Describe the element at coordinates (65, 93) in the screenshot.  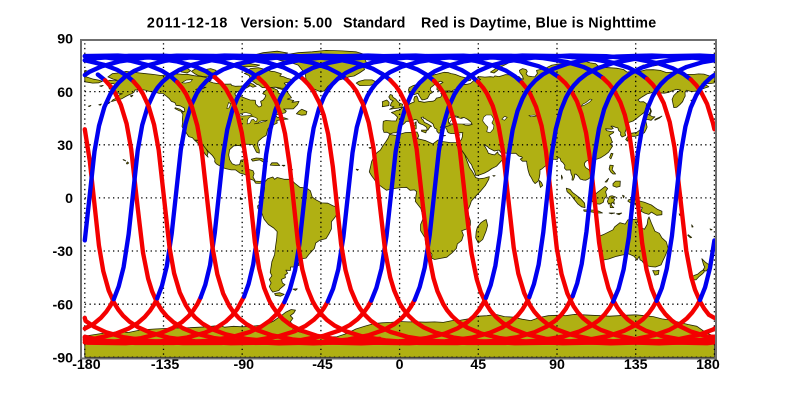
I see `svg-text: 60` at that location.